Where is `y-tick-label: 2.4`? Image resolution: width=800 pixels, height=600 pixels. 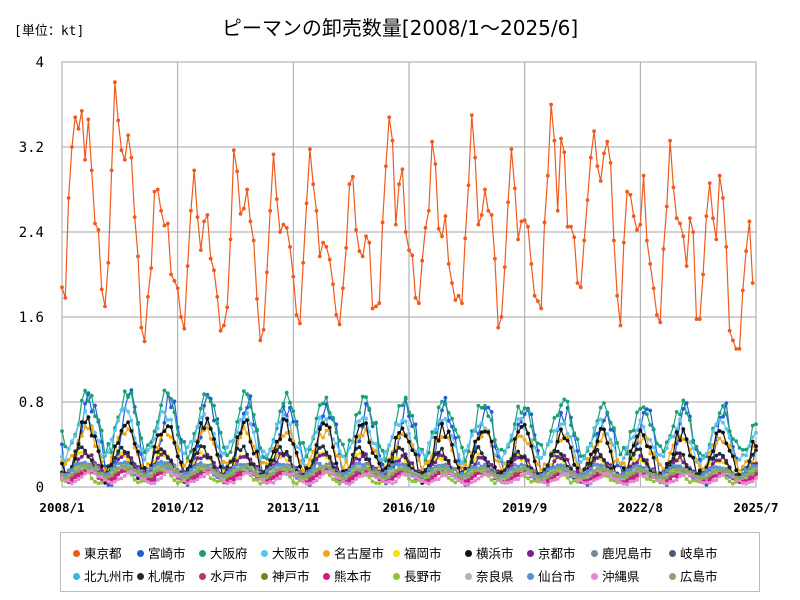
y-tick-label: 2.4 is located at coordinates (31, 233).